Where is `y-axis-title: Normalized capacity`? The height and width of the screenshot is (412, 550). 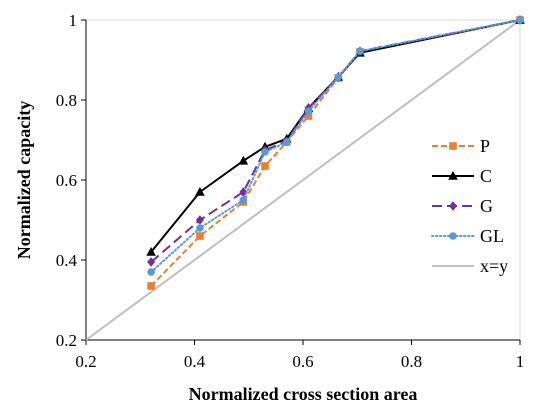 y-axis-title: Normalized capacity is located at coordinates (24, 180).